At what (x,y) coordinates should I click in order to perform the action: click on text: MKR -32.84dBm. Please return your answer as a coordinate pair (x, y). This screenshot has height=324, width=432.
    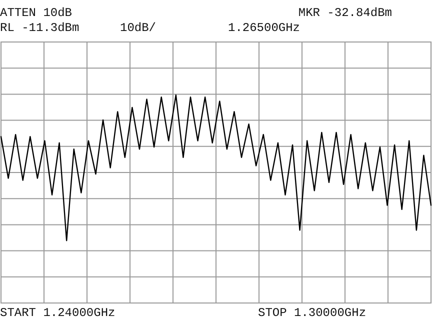
    Looking at the image, I should click on (345, 13).